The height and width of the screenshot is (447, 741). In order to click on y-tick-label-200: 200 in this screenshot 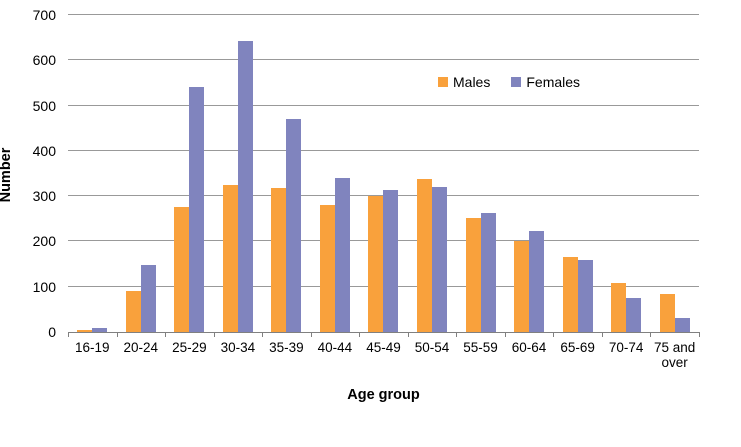, I will do `click(44, 241)`.